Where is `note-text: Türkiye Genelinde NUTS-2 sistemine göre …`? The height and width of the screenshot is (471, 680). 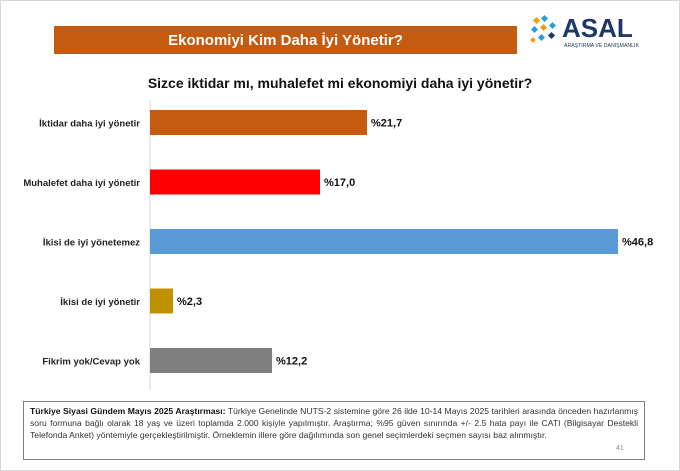
note-text: Türkiye Genelinde NUTS-2 sistemine göre … is located at coordinates (334, 423).